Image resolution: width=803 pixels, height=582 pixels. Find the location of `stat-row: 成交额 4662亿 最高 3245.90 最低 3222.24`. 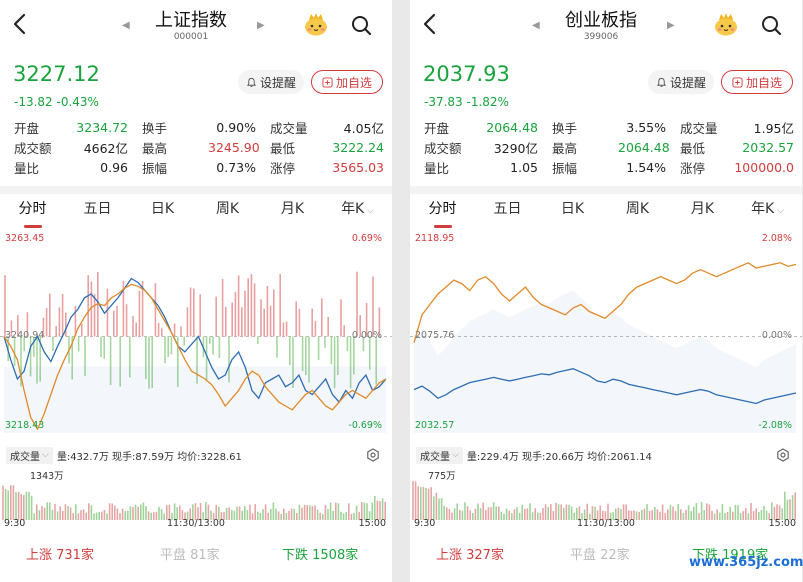

stat-row: 成交额 4662亿 最高 3245.90 最低 3222.24 is located at coordinates (200, 147).